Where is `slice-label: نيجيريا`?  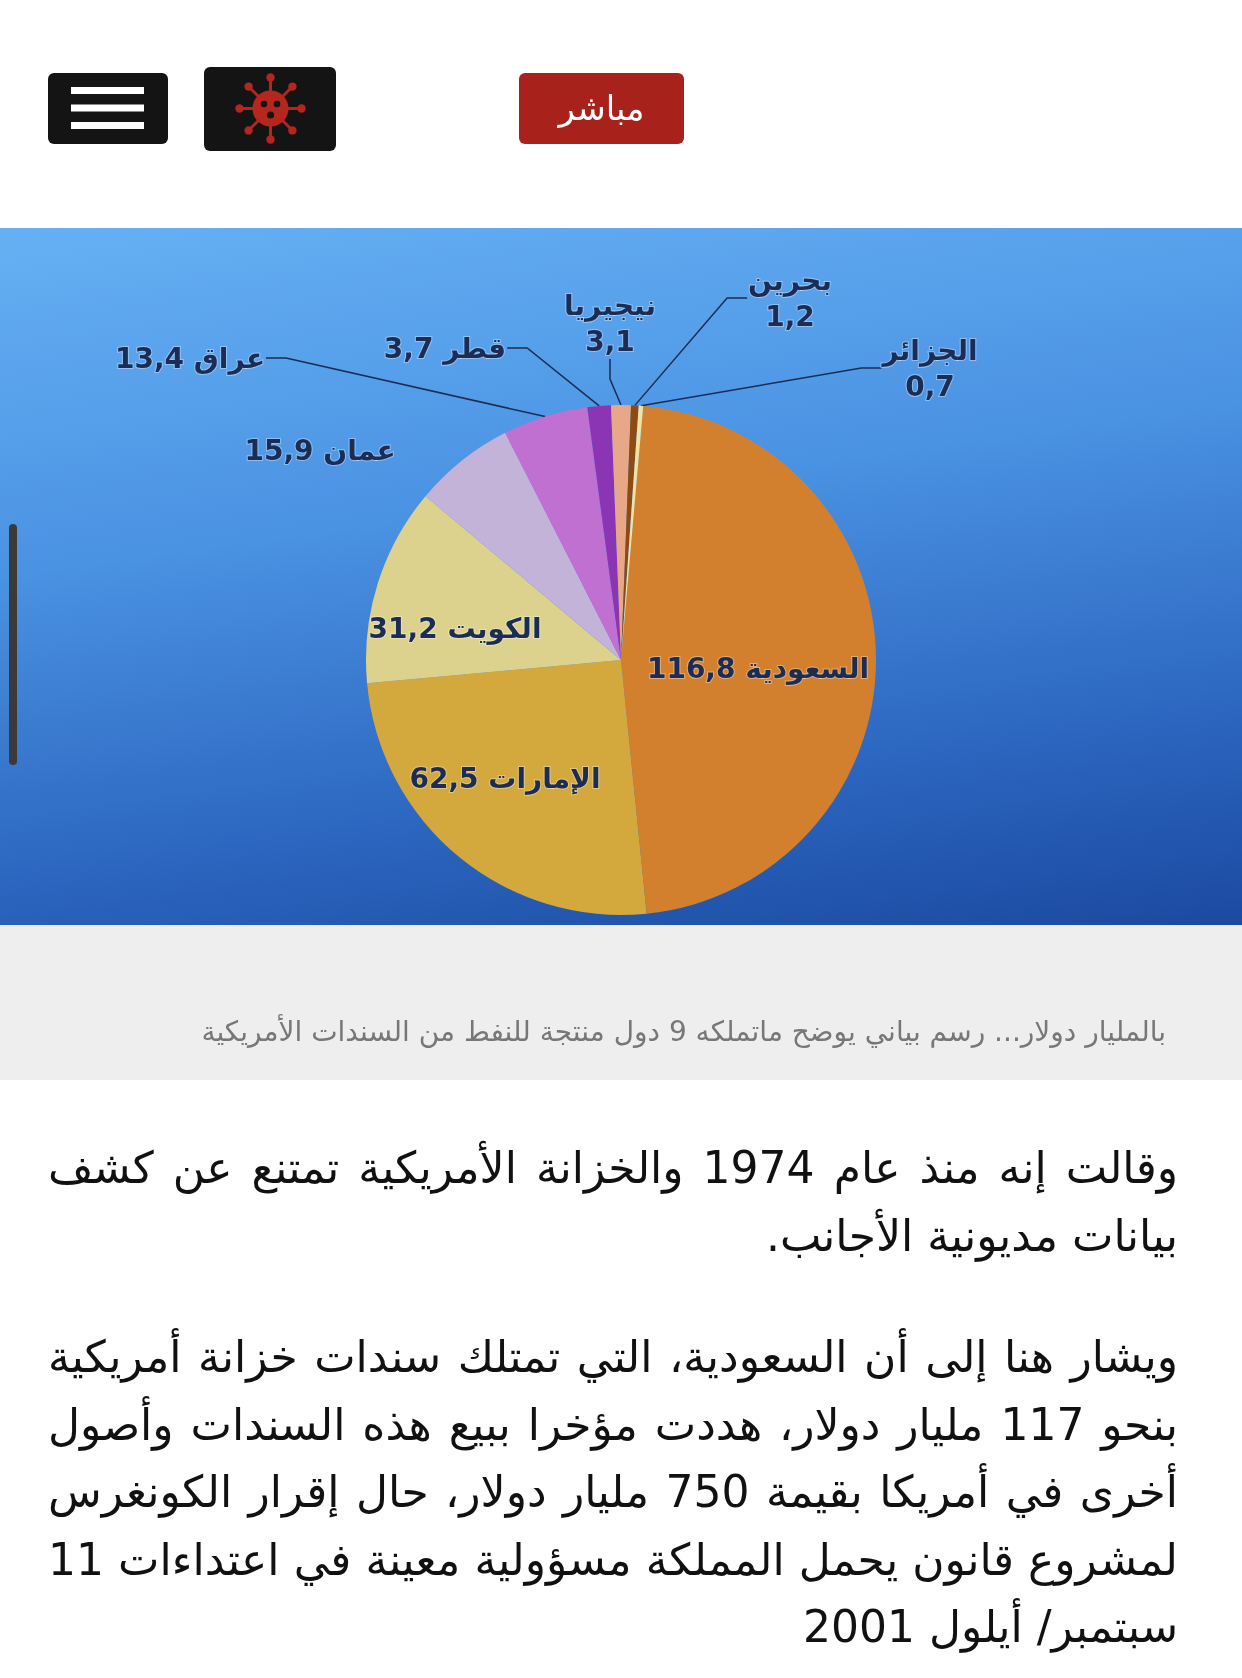
slice-label: نيجيريا is located at coordinates (610, 305).